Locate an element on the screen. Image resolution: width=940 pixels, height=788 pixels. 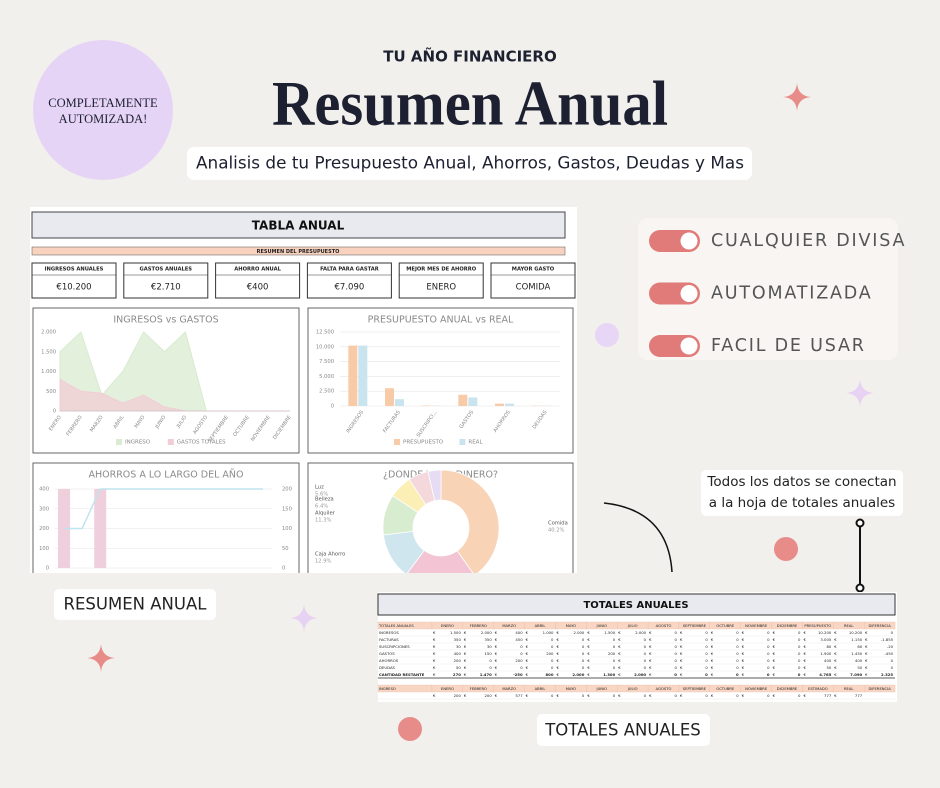
pie-slice is located at coordinates (440, 561).